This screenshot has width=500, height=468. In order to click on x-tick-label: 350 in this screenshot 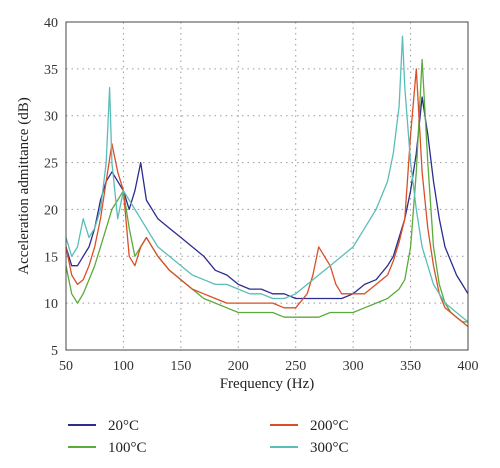, I will do `click(410, 366)`.